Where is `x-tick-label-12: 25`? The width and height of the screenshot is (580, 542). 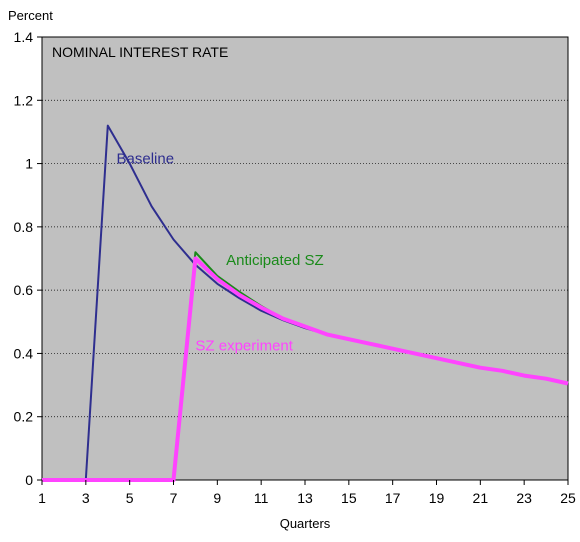 x-tick-label-12: 25 is located at coordinates (568, 498).